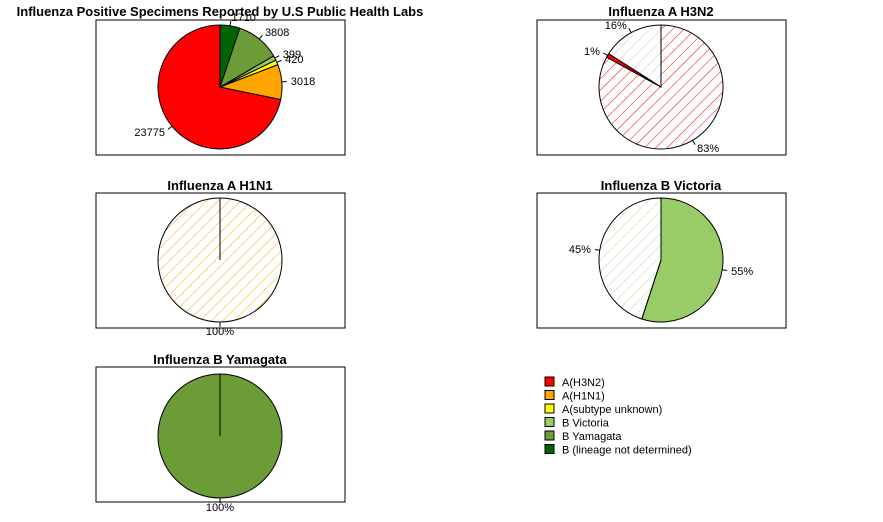 This screenshot has height=522, width=883. I want to click on slice-value-label: 3808, so click(277, 33).